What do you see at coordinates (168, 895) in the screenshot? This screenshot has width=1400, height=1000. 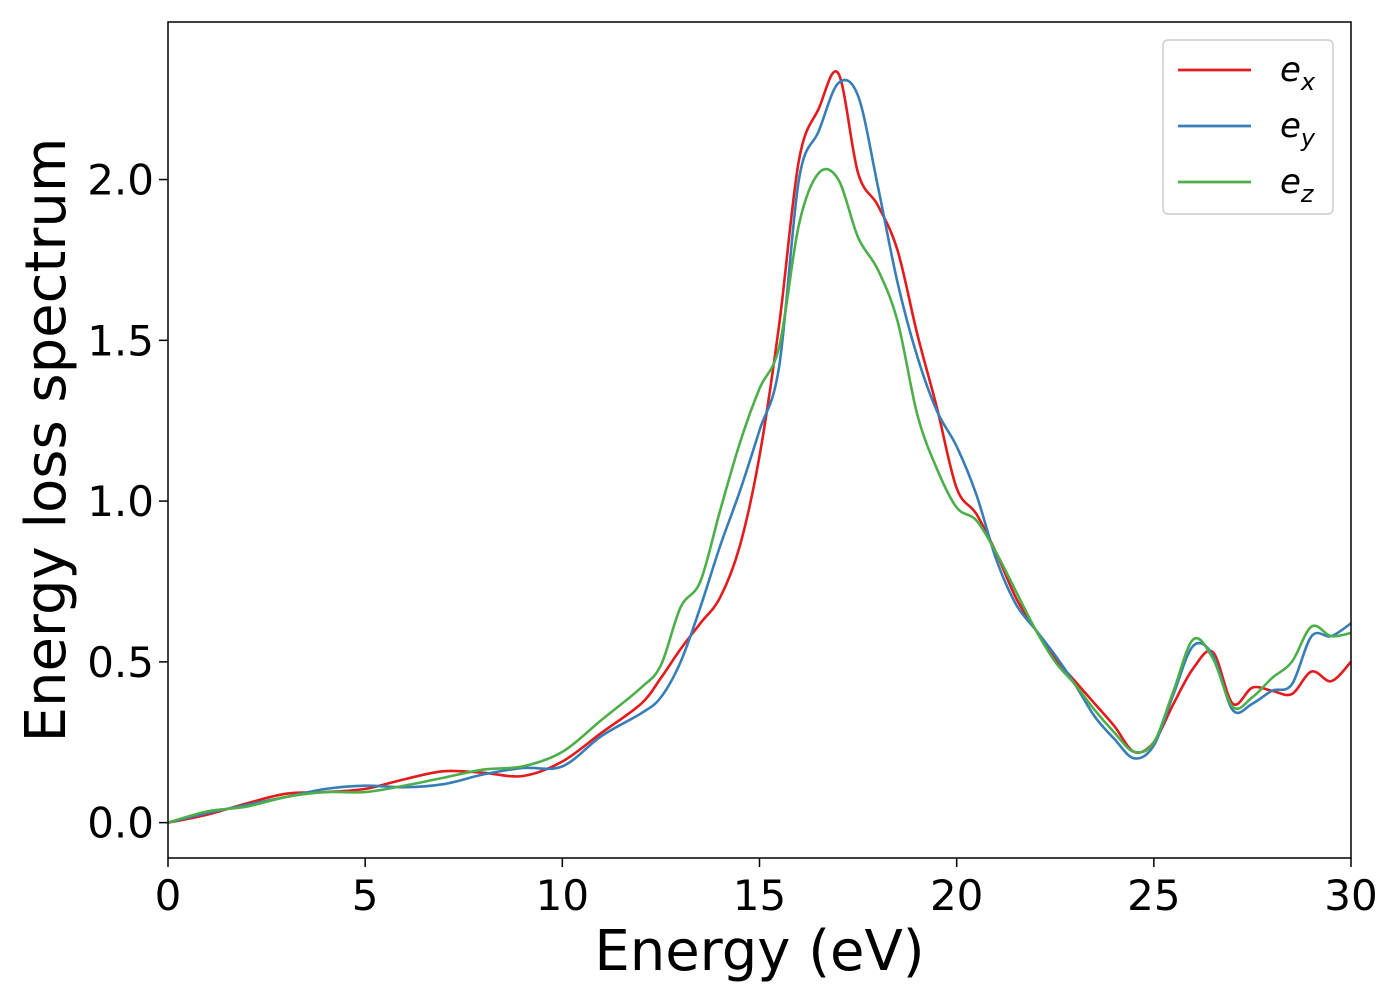 I see `x-tick-label: 0` at bounding box center [168, 895].